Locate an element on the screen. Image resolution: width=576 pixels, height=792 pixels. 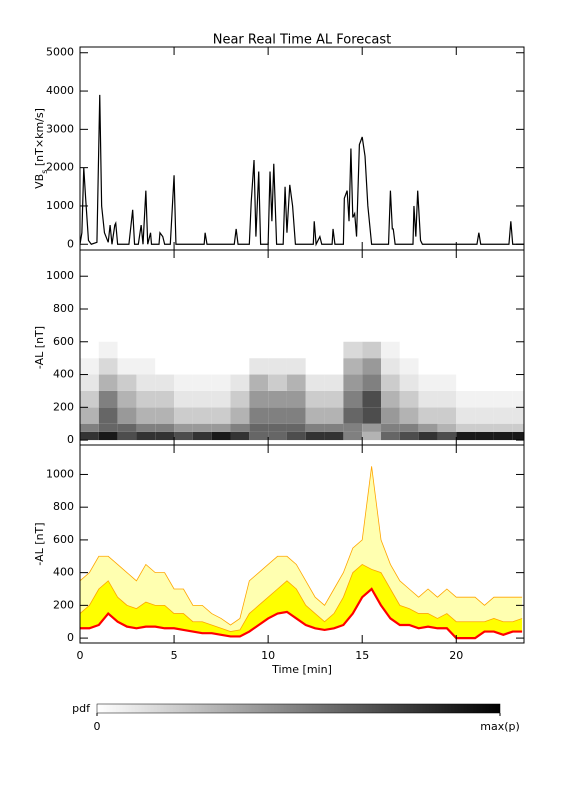
x-tick-label: 10 is located at coordinates (268, 655).